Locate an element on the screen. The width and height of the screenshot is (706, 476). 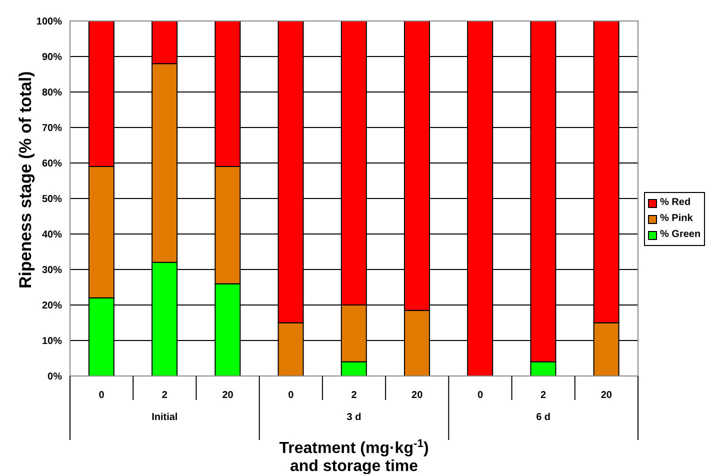
text: 3 d is located at coordinates (354, 417).